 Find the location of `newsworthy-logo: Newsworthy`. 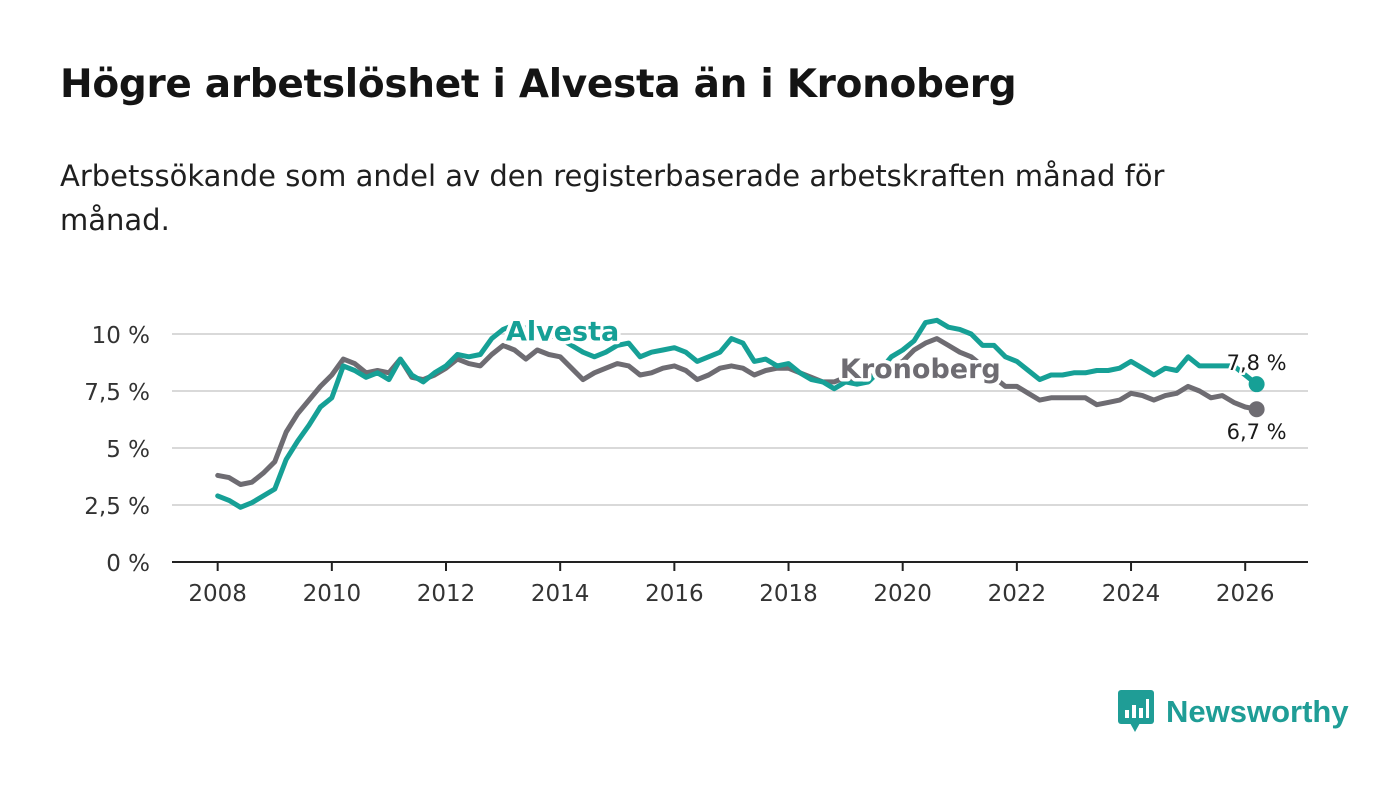

newsworthy-logo: Newsworthy is located at coordinates (1233, 712).